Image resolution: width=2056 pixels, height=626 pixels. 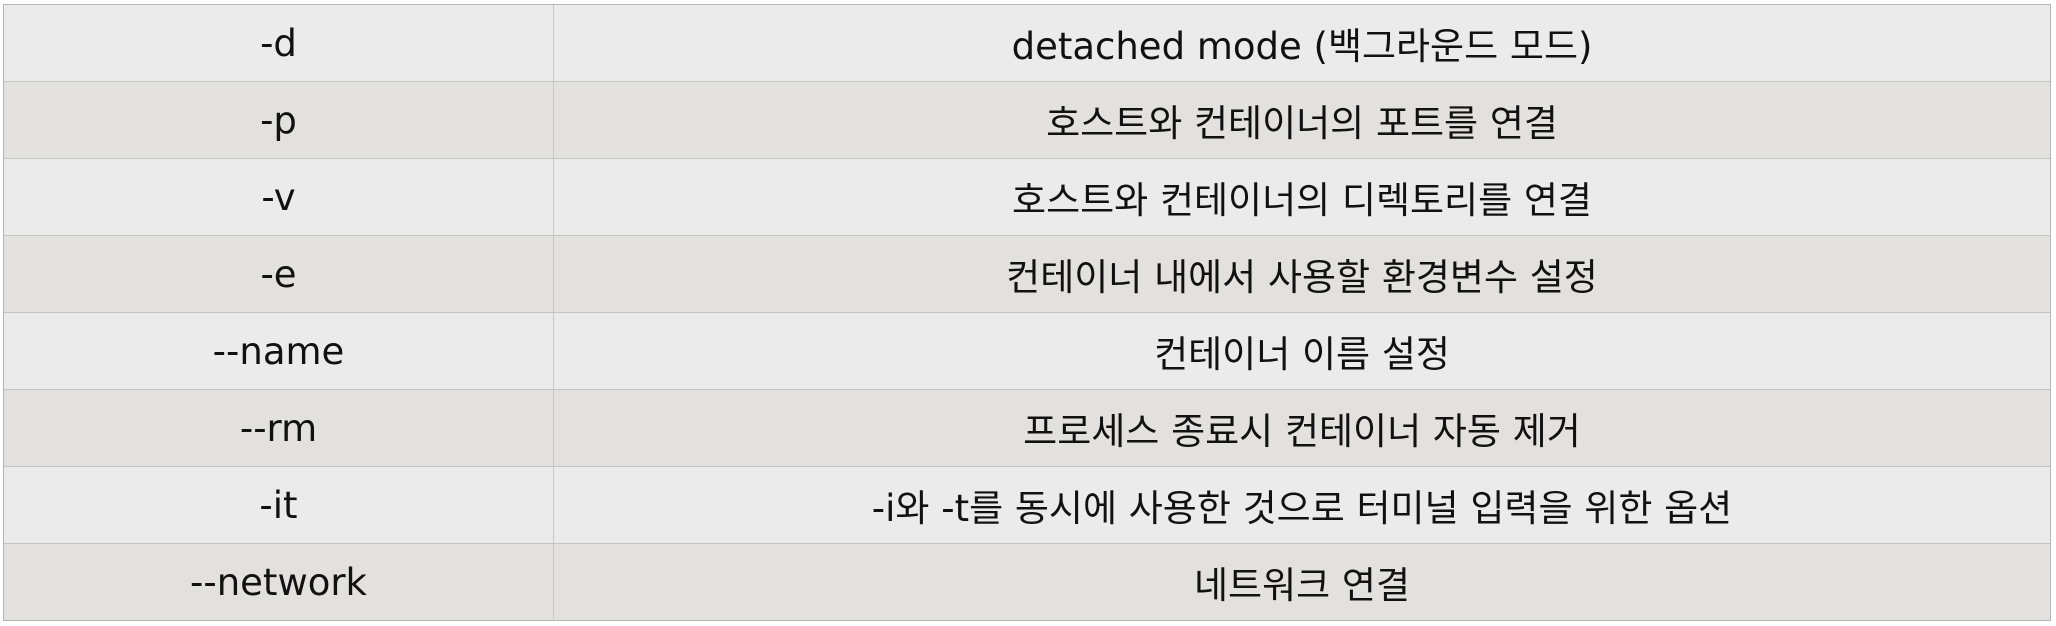 I want to click on description-cell: 호스트와 컨테이너의 디렉토리를 연결, so click(x=1302, y=200).